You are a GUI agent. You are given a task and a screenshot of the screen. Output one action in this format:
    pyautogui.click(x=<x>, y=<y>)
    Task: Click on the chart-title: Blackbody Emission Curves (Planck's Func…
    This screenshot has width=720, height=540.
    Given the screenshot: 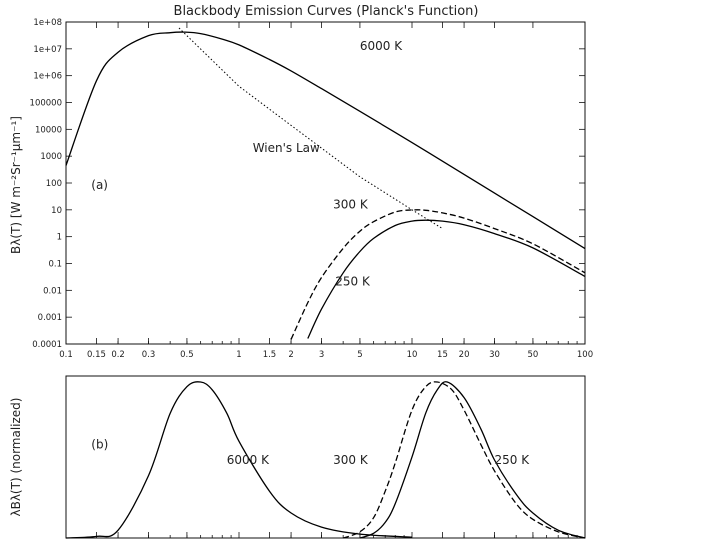 What is the action you would take?
    pyautogui.click(x=326, y=11)
    